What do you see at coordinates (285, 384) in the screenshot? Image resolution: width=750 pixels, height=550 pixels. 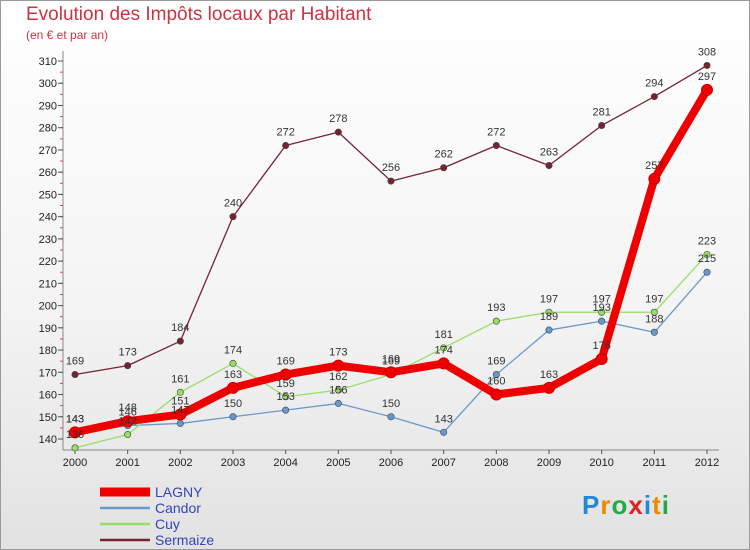 I see `data-label-cuy: 159` at bounding box center [285, 384].